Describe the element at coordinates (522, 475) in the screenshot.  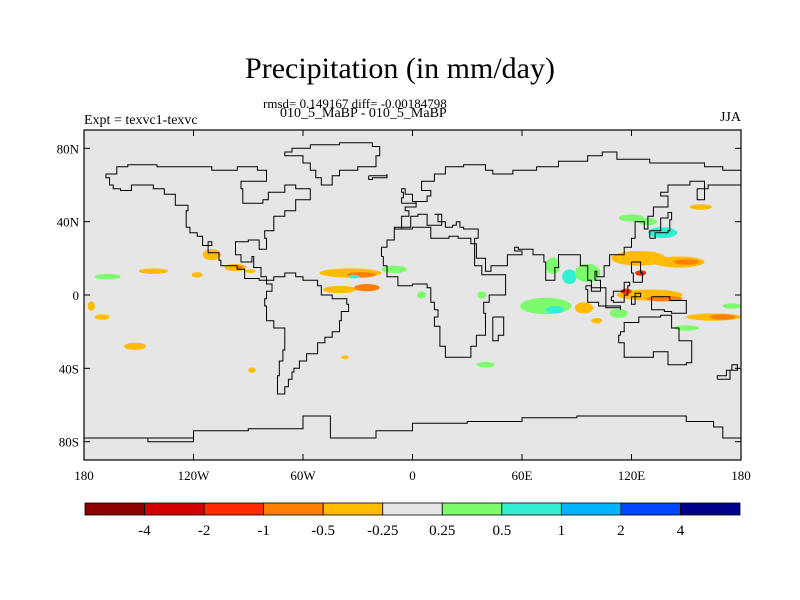
I see `x-tick-label: 60E` at that location.